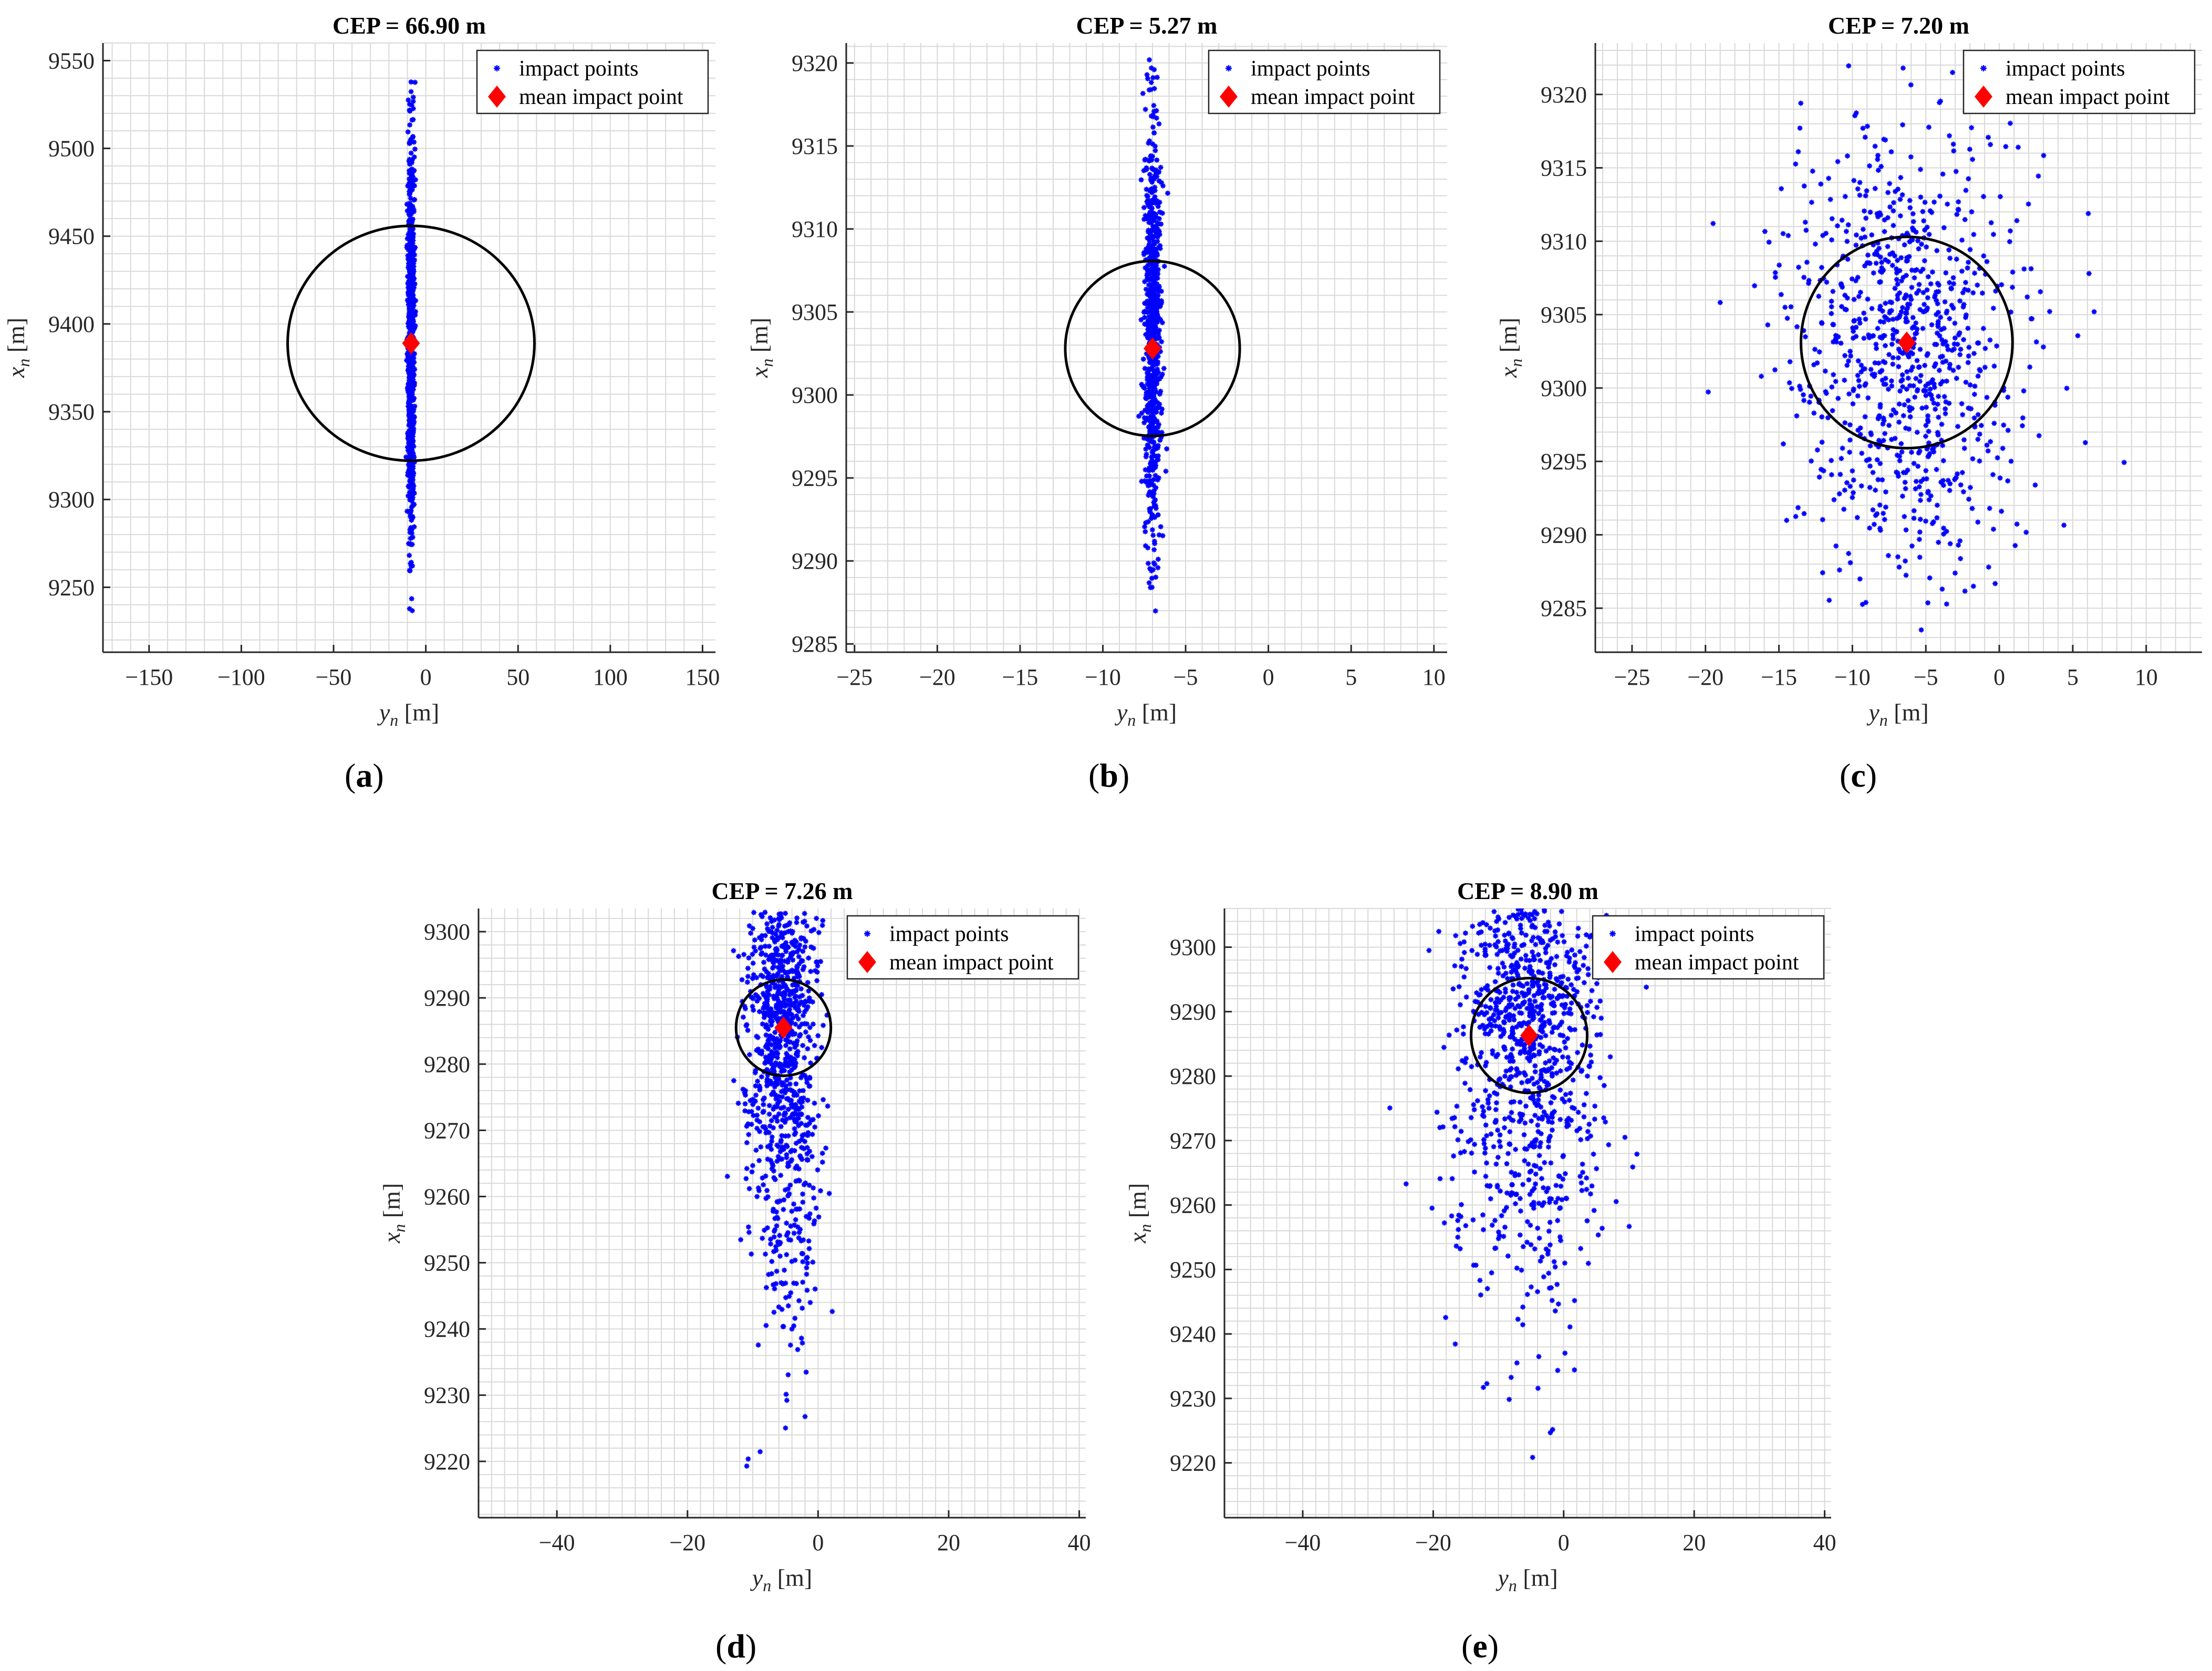 The image size is (2212, 1671). What do you see at coordinates (2065, 69) in the screenshot?
I see `legend-impact-label: impact points` at bounding box center [2065, 69].